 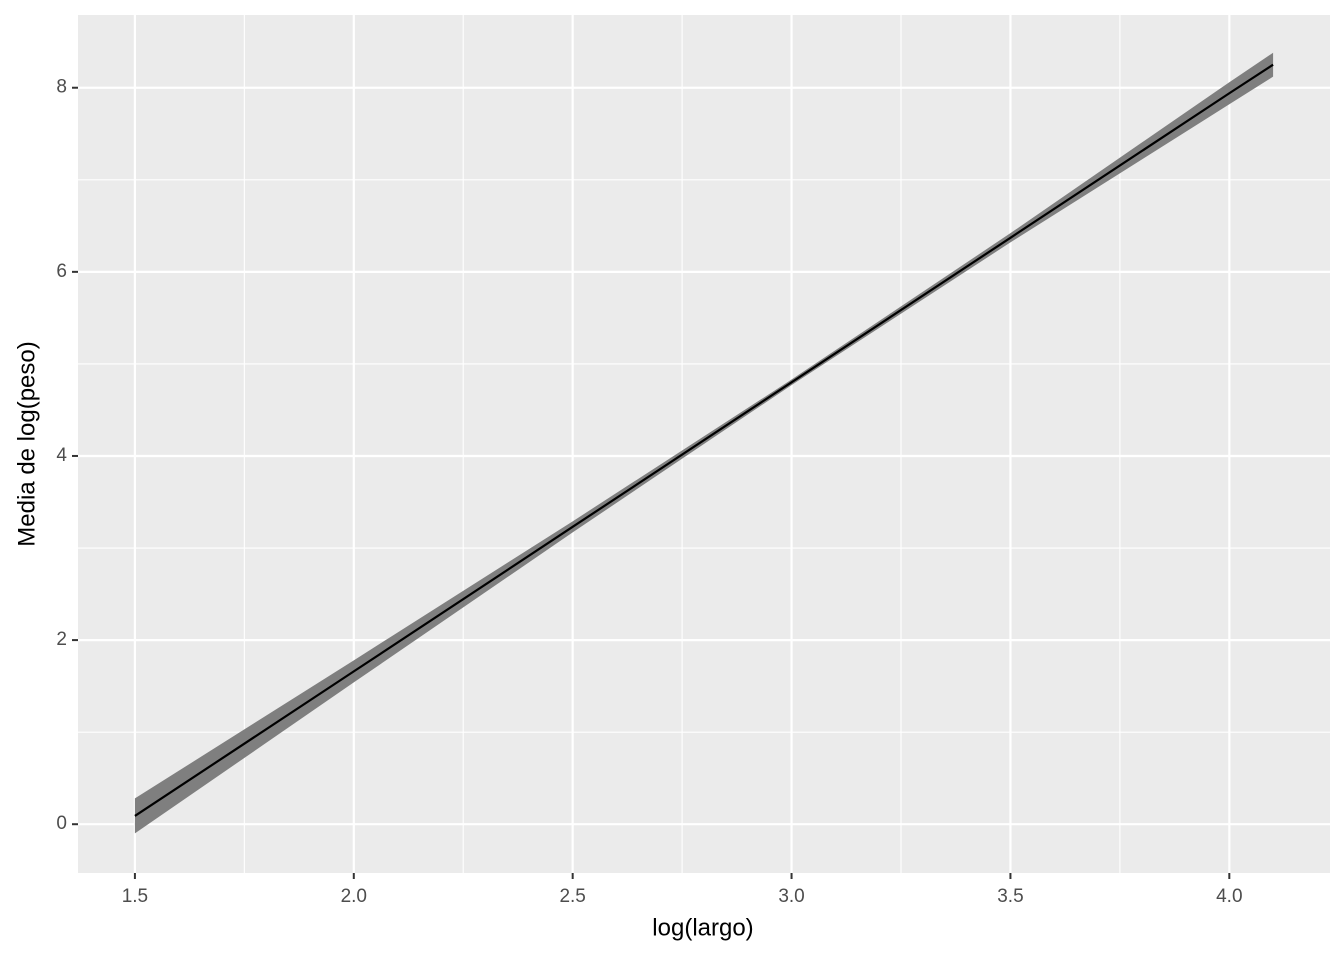 What do you see at coordinates (572, 896) in the screenshot?
I see `x-tick-label: 2.5` at bounding box center [572, 896].